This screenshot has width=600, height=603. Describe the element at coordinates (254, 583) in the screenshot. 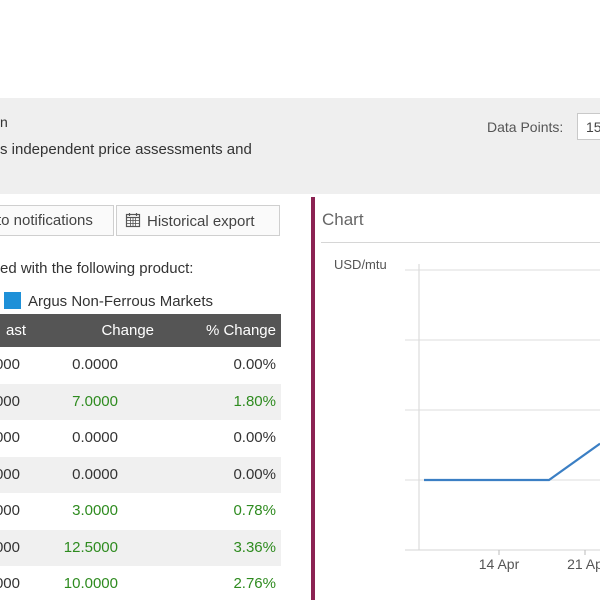

I see `cell-pct-change: 2.76%` at that location.